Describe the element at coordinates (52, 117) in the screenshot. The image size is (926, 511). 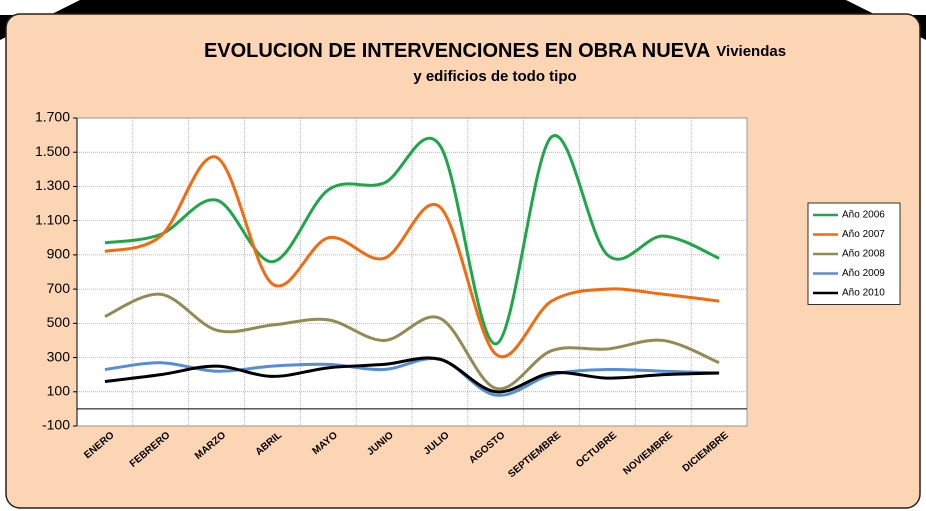
I see `y-tick-label: 1.700` at that location.